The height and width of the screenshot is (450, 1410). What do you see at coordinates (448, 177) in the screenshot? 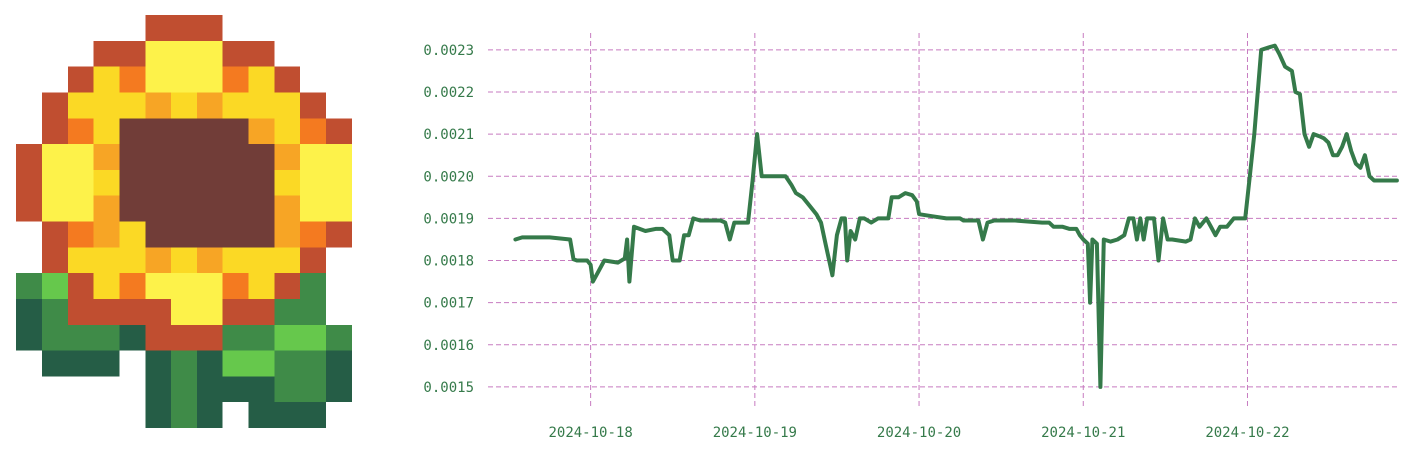
I see `y-tick-label: 0.0020` at bounding box center [448, 177].